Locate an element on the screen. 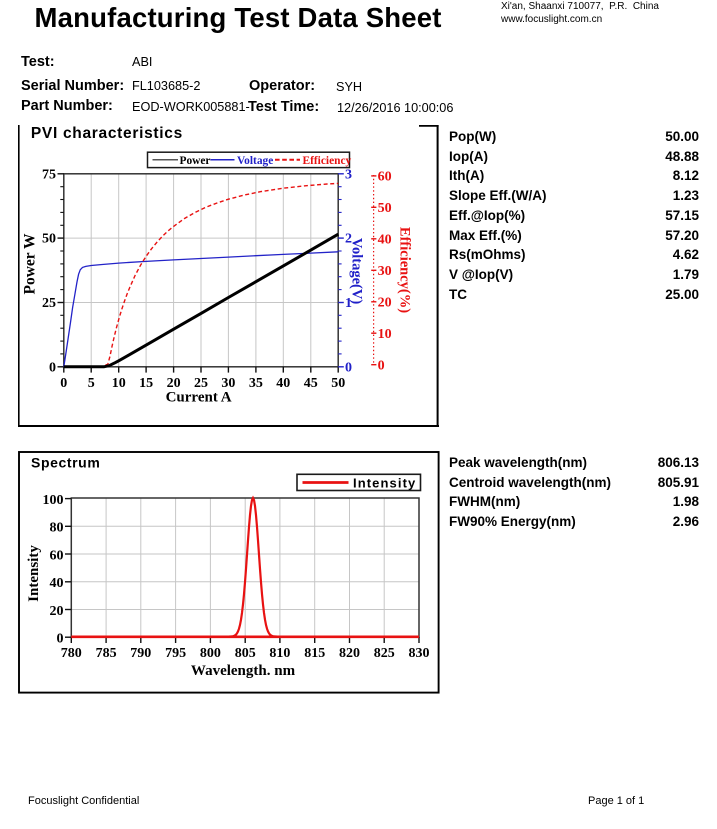 This screenshot has height=829, width=717. svg-text: Efficiency(%) is located at coordinates (405, 270).